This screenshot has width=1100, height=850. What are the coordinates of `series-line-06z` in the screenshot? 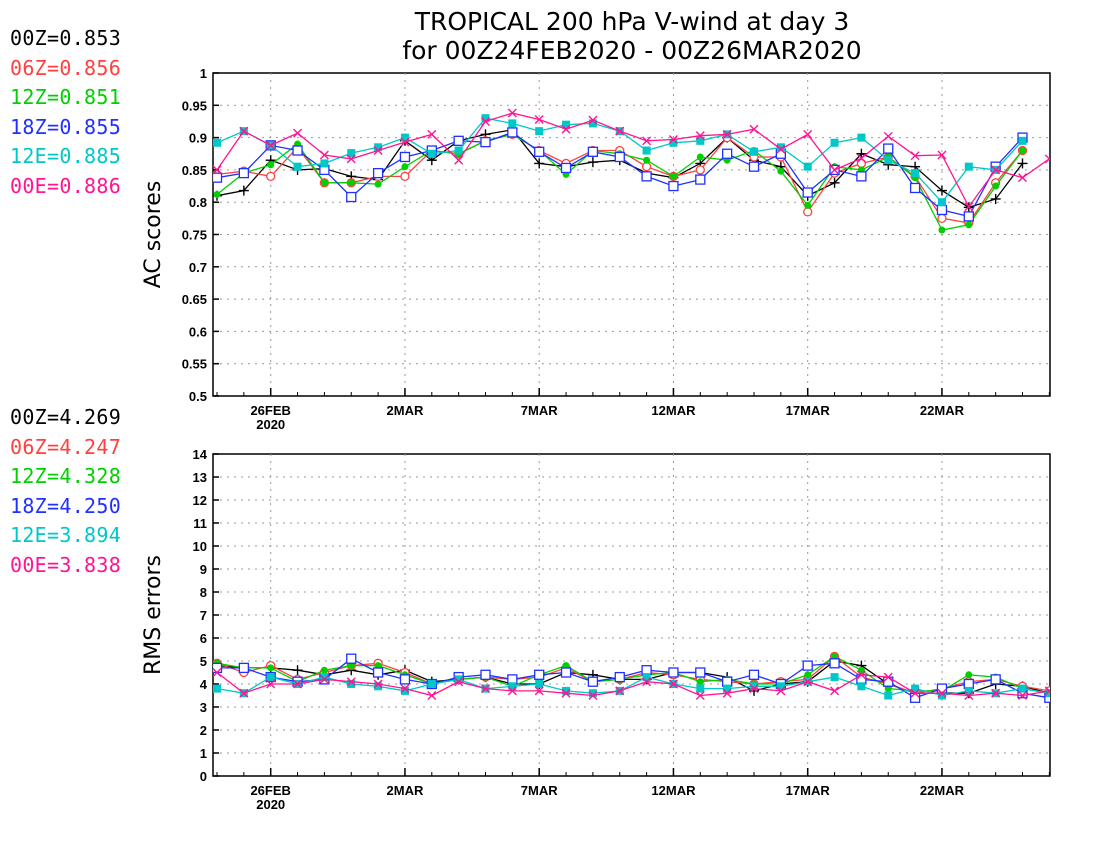 It's located at (633, 674).